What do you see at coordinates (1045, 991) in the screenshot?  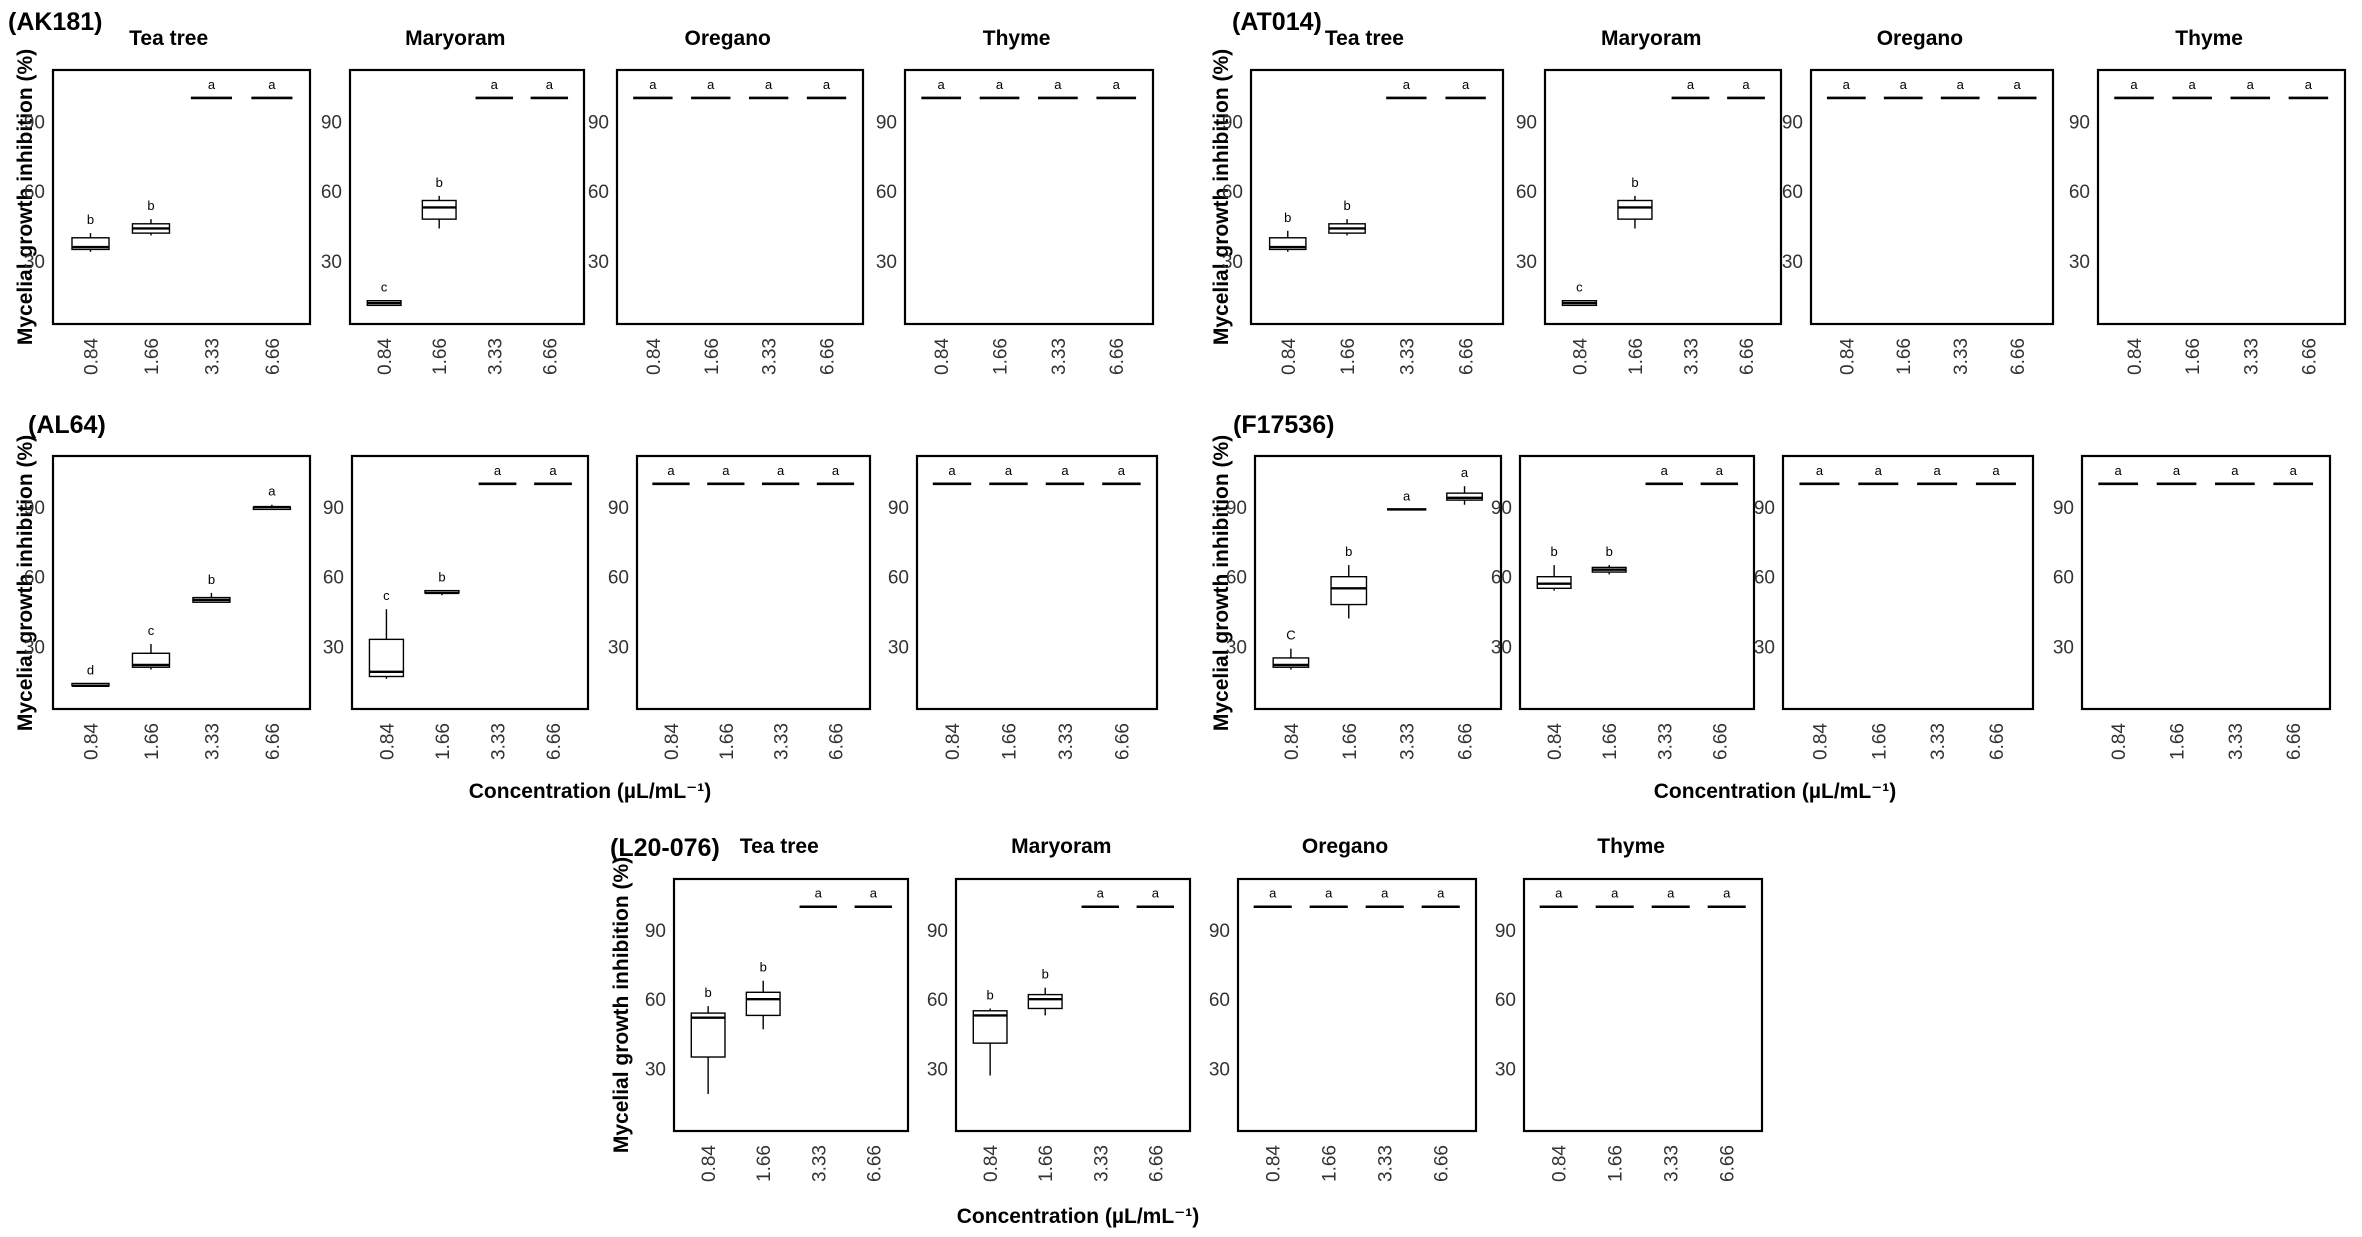 I see `box-1.66: b` at bounding box center [1045, 991].